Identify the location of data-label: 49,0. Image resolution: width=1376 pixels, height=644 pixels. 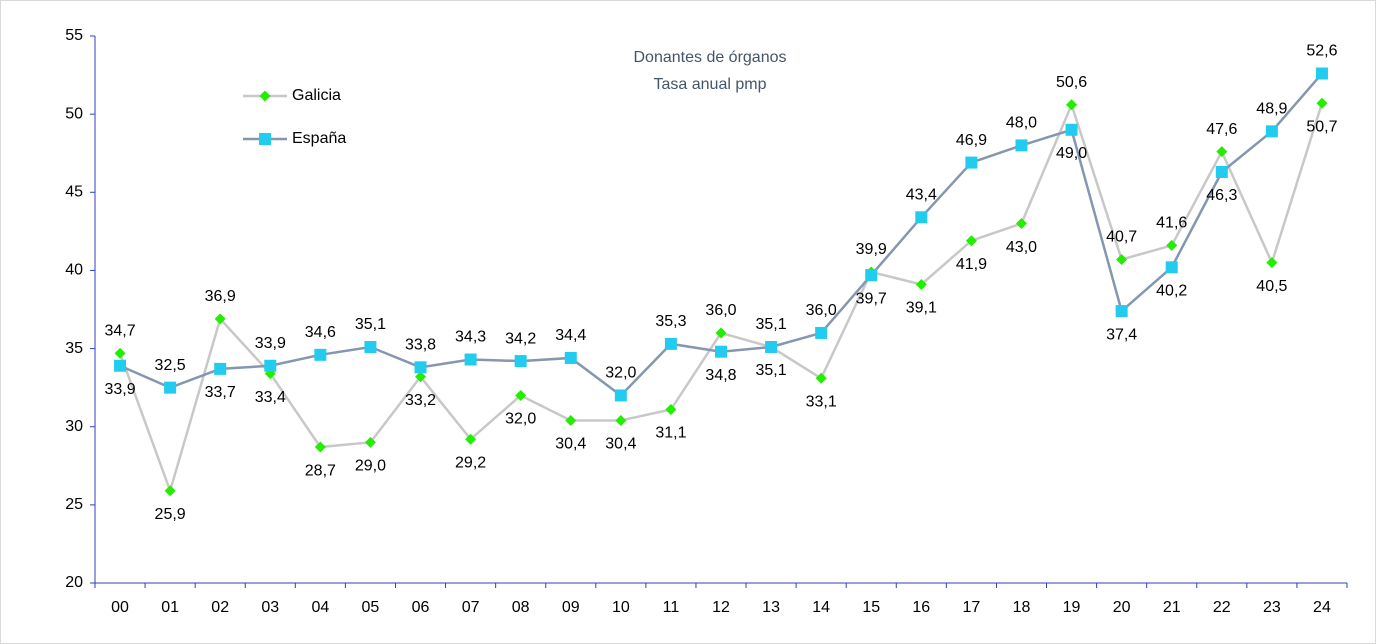
(1071, 153).